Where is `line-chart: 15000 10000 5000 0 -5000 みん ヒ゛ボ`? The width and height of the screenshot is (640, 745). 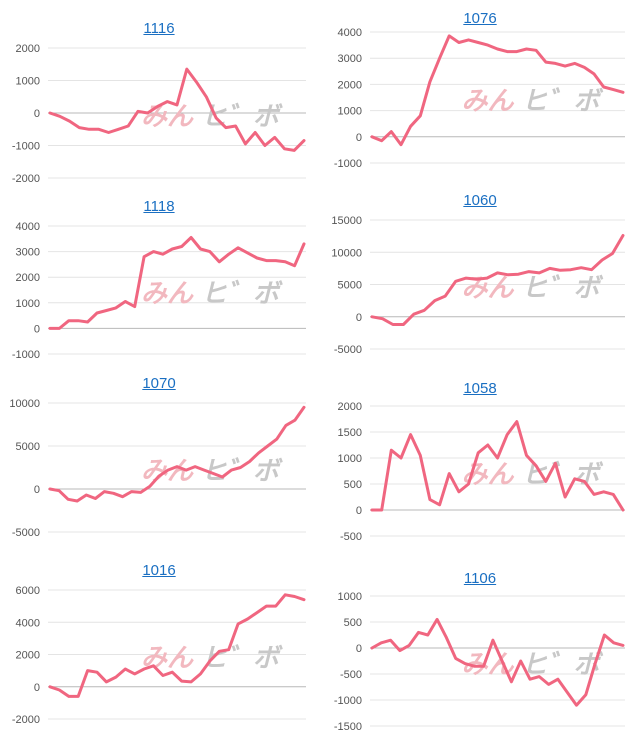
line-chart: 15000 10000 5000 0 -5000 みん ヒ゛ボ is located at coordinates (478, 285).